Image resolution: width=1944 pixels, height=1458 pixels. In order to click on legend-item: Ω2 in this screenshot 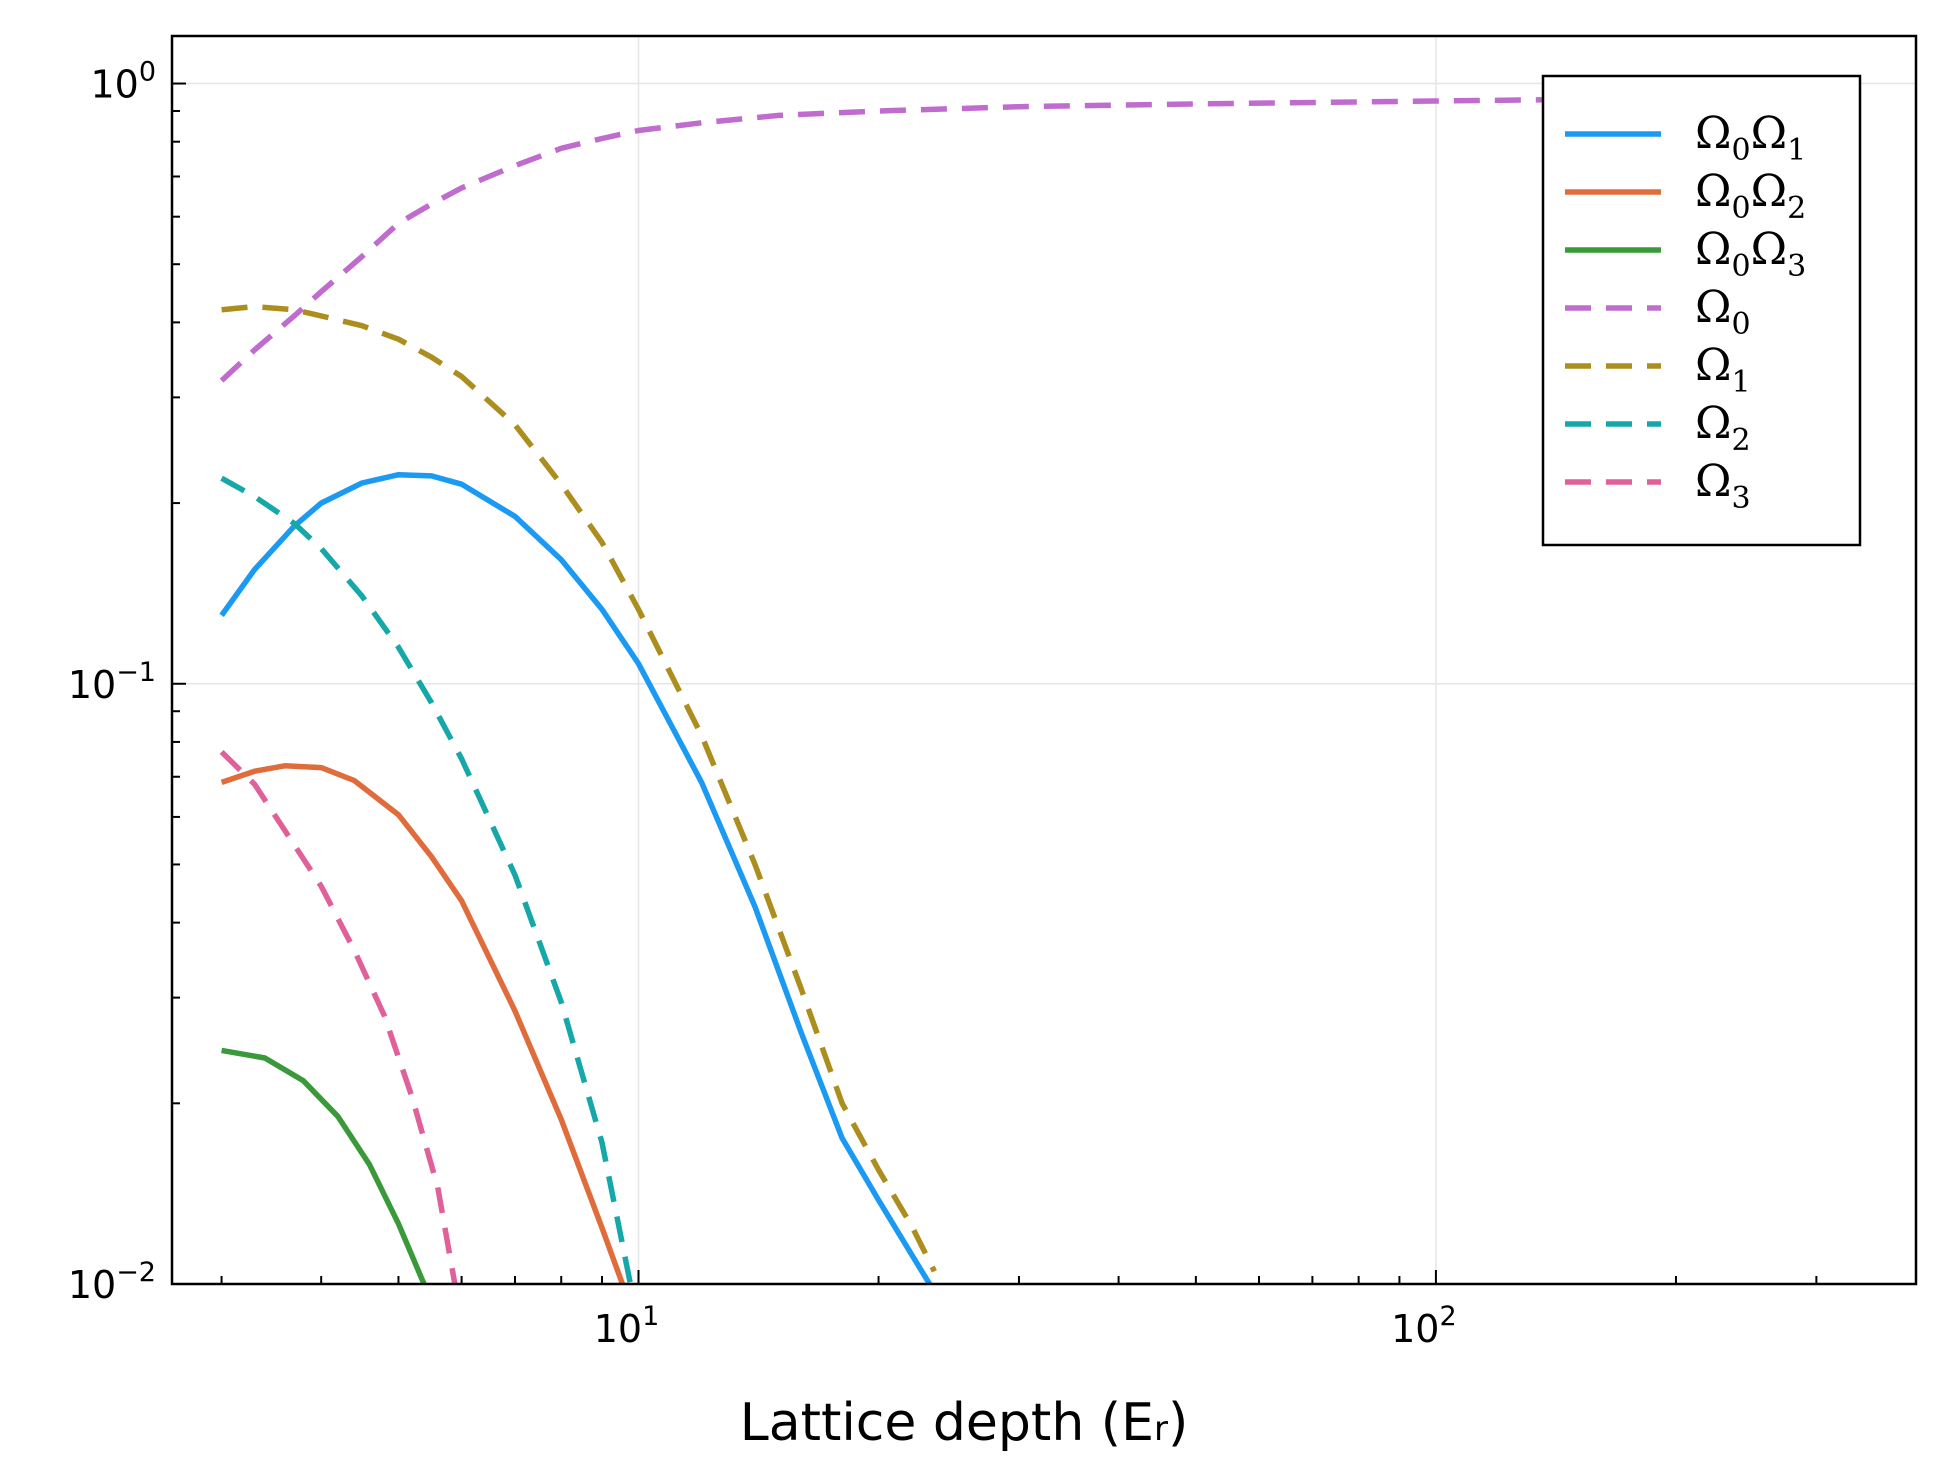, I will do `click(1658, 428)`.